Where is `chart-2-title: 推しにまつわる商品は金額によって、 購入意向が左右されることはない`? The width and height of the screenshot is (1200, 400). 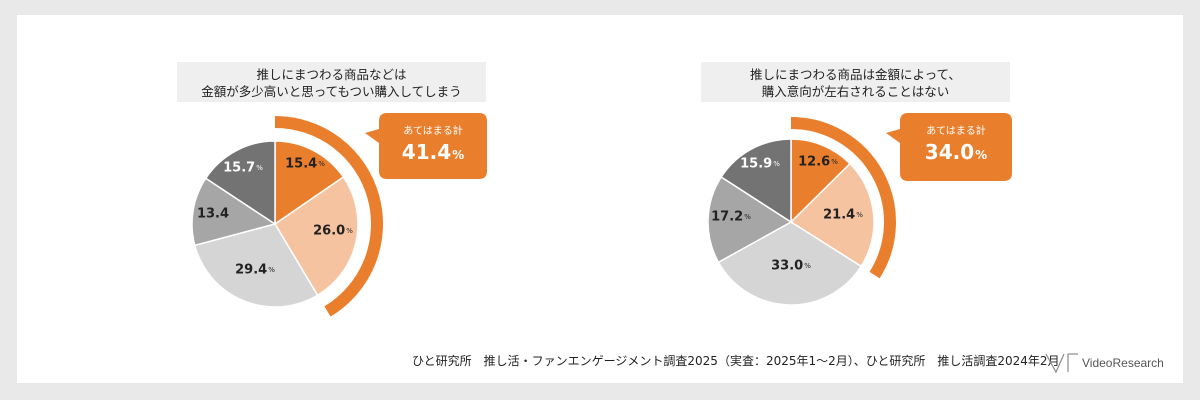
chart-2-title: 推しにまつわる商品は金額によって、 購入意向が左右されることはない is located at coordinates (855, 82).